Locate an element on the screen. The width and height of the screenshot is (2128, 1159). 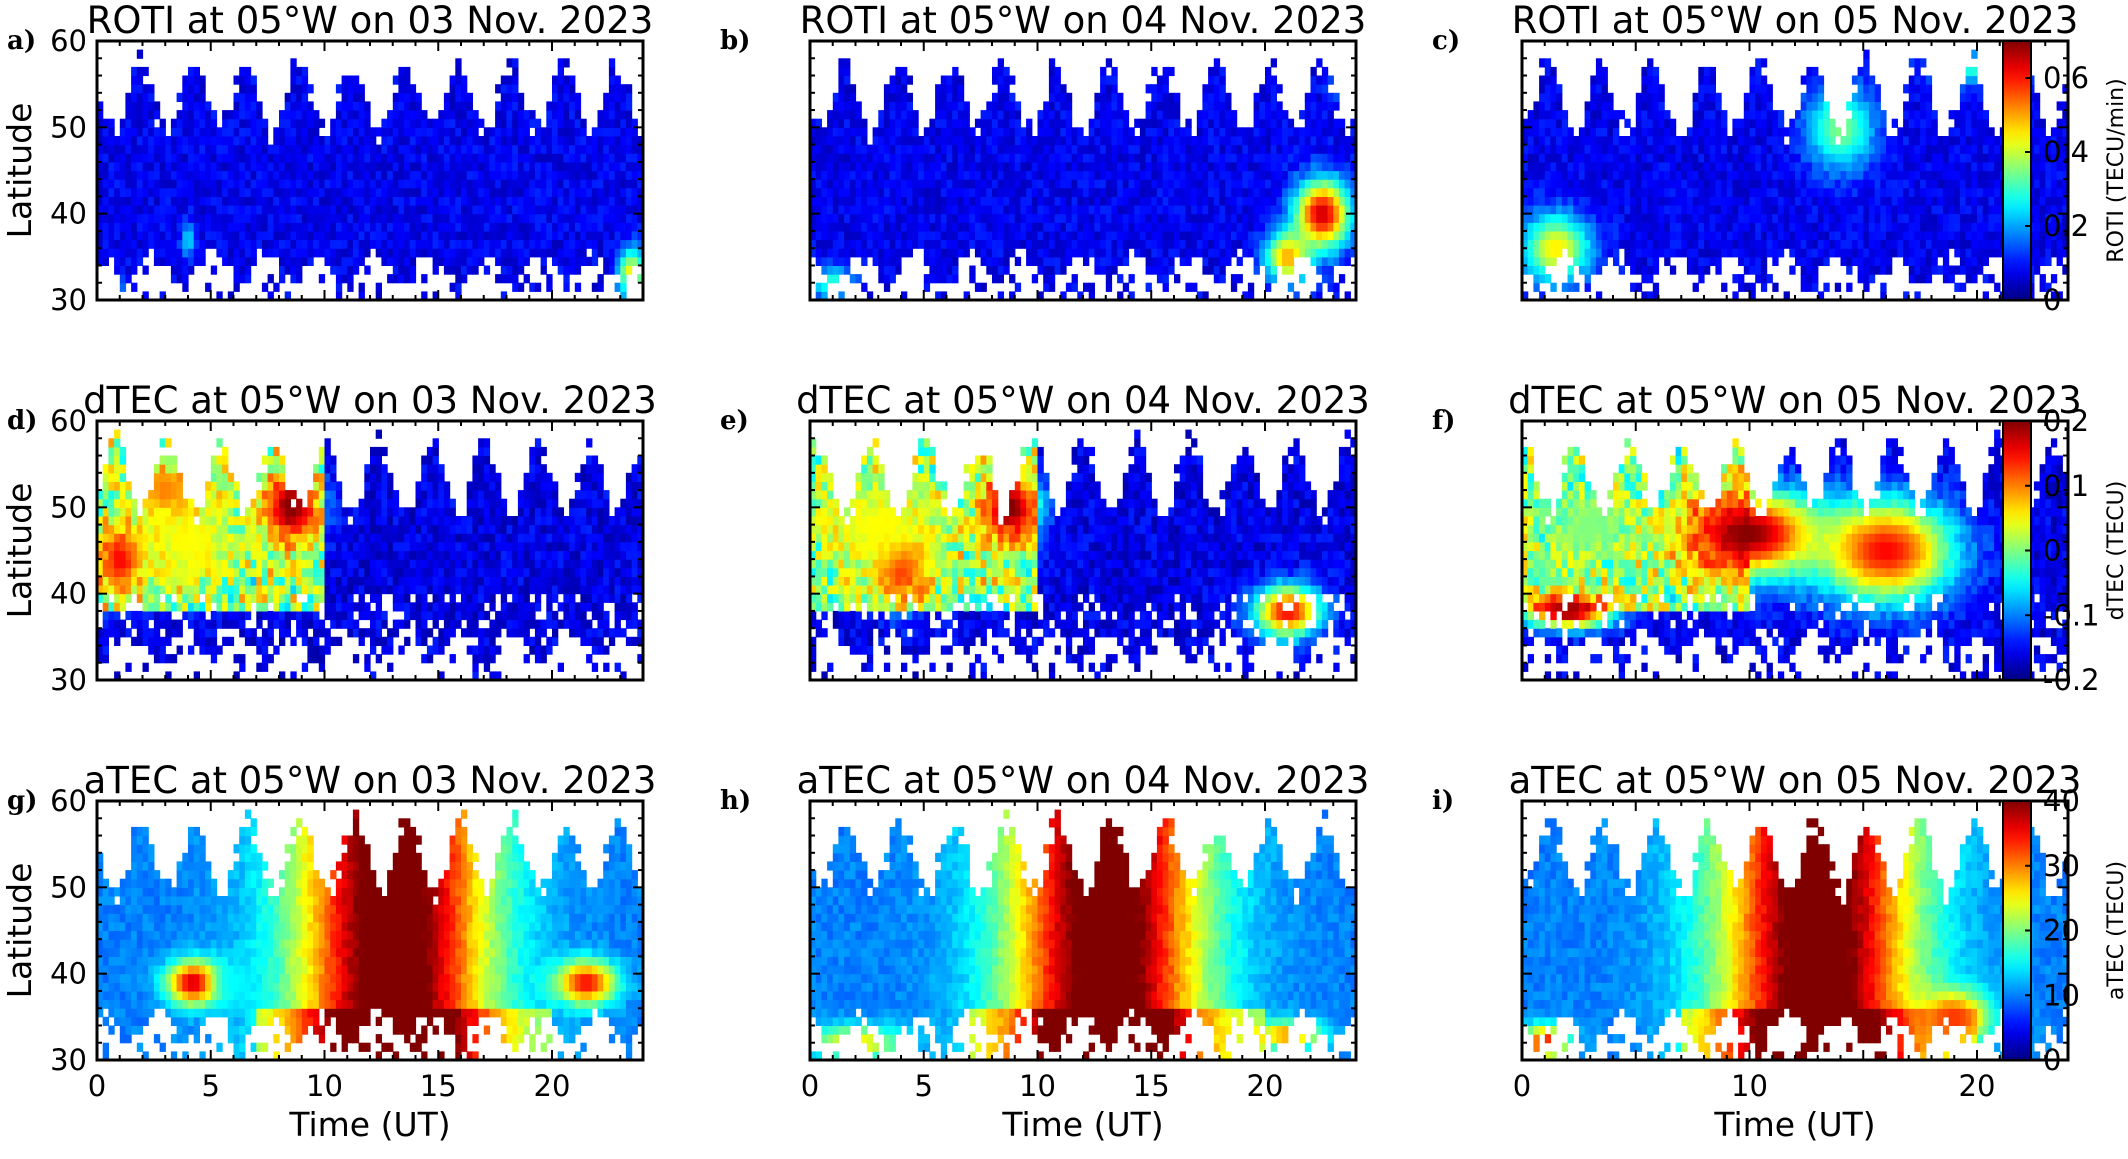
y-axis-label: Latitude is located at coordinates (19, 171).